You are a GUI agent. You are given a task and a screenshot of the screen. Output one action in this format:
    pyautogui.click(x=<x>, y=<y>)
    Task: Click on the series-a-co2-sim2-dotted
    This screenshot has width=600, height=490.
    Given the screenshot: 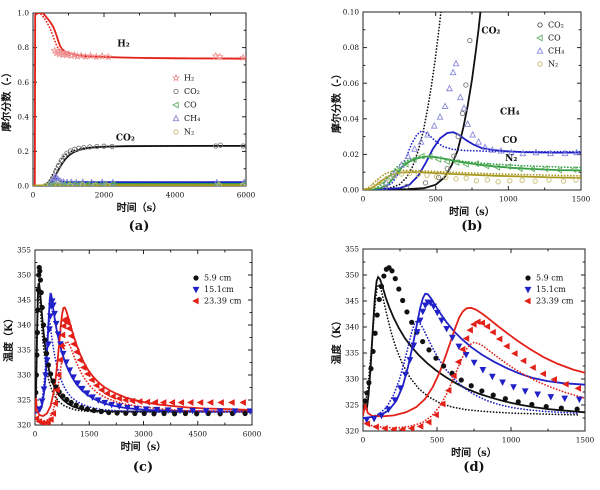 What is the action you would take?
    pyautogui.click(x=139, y=165)
    